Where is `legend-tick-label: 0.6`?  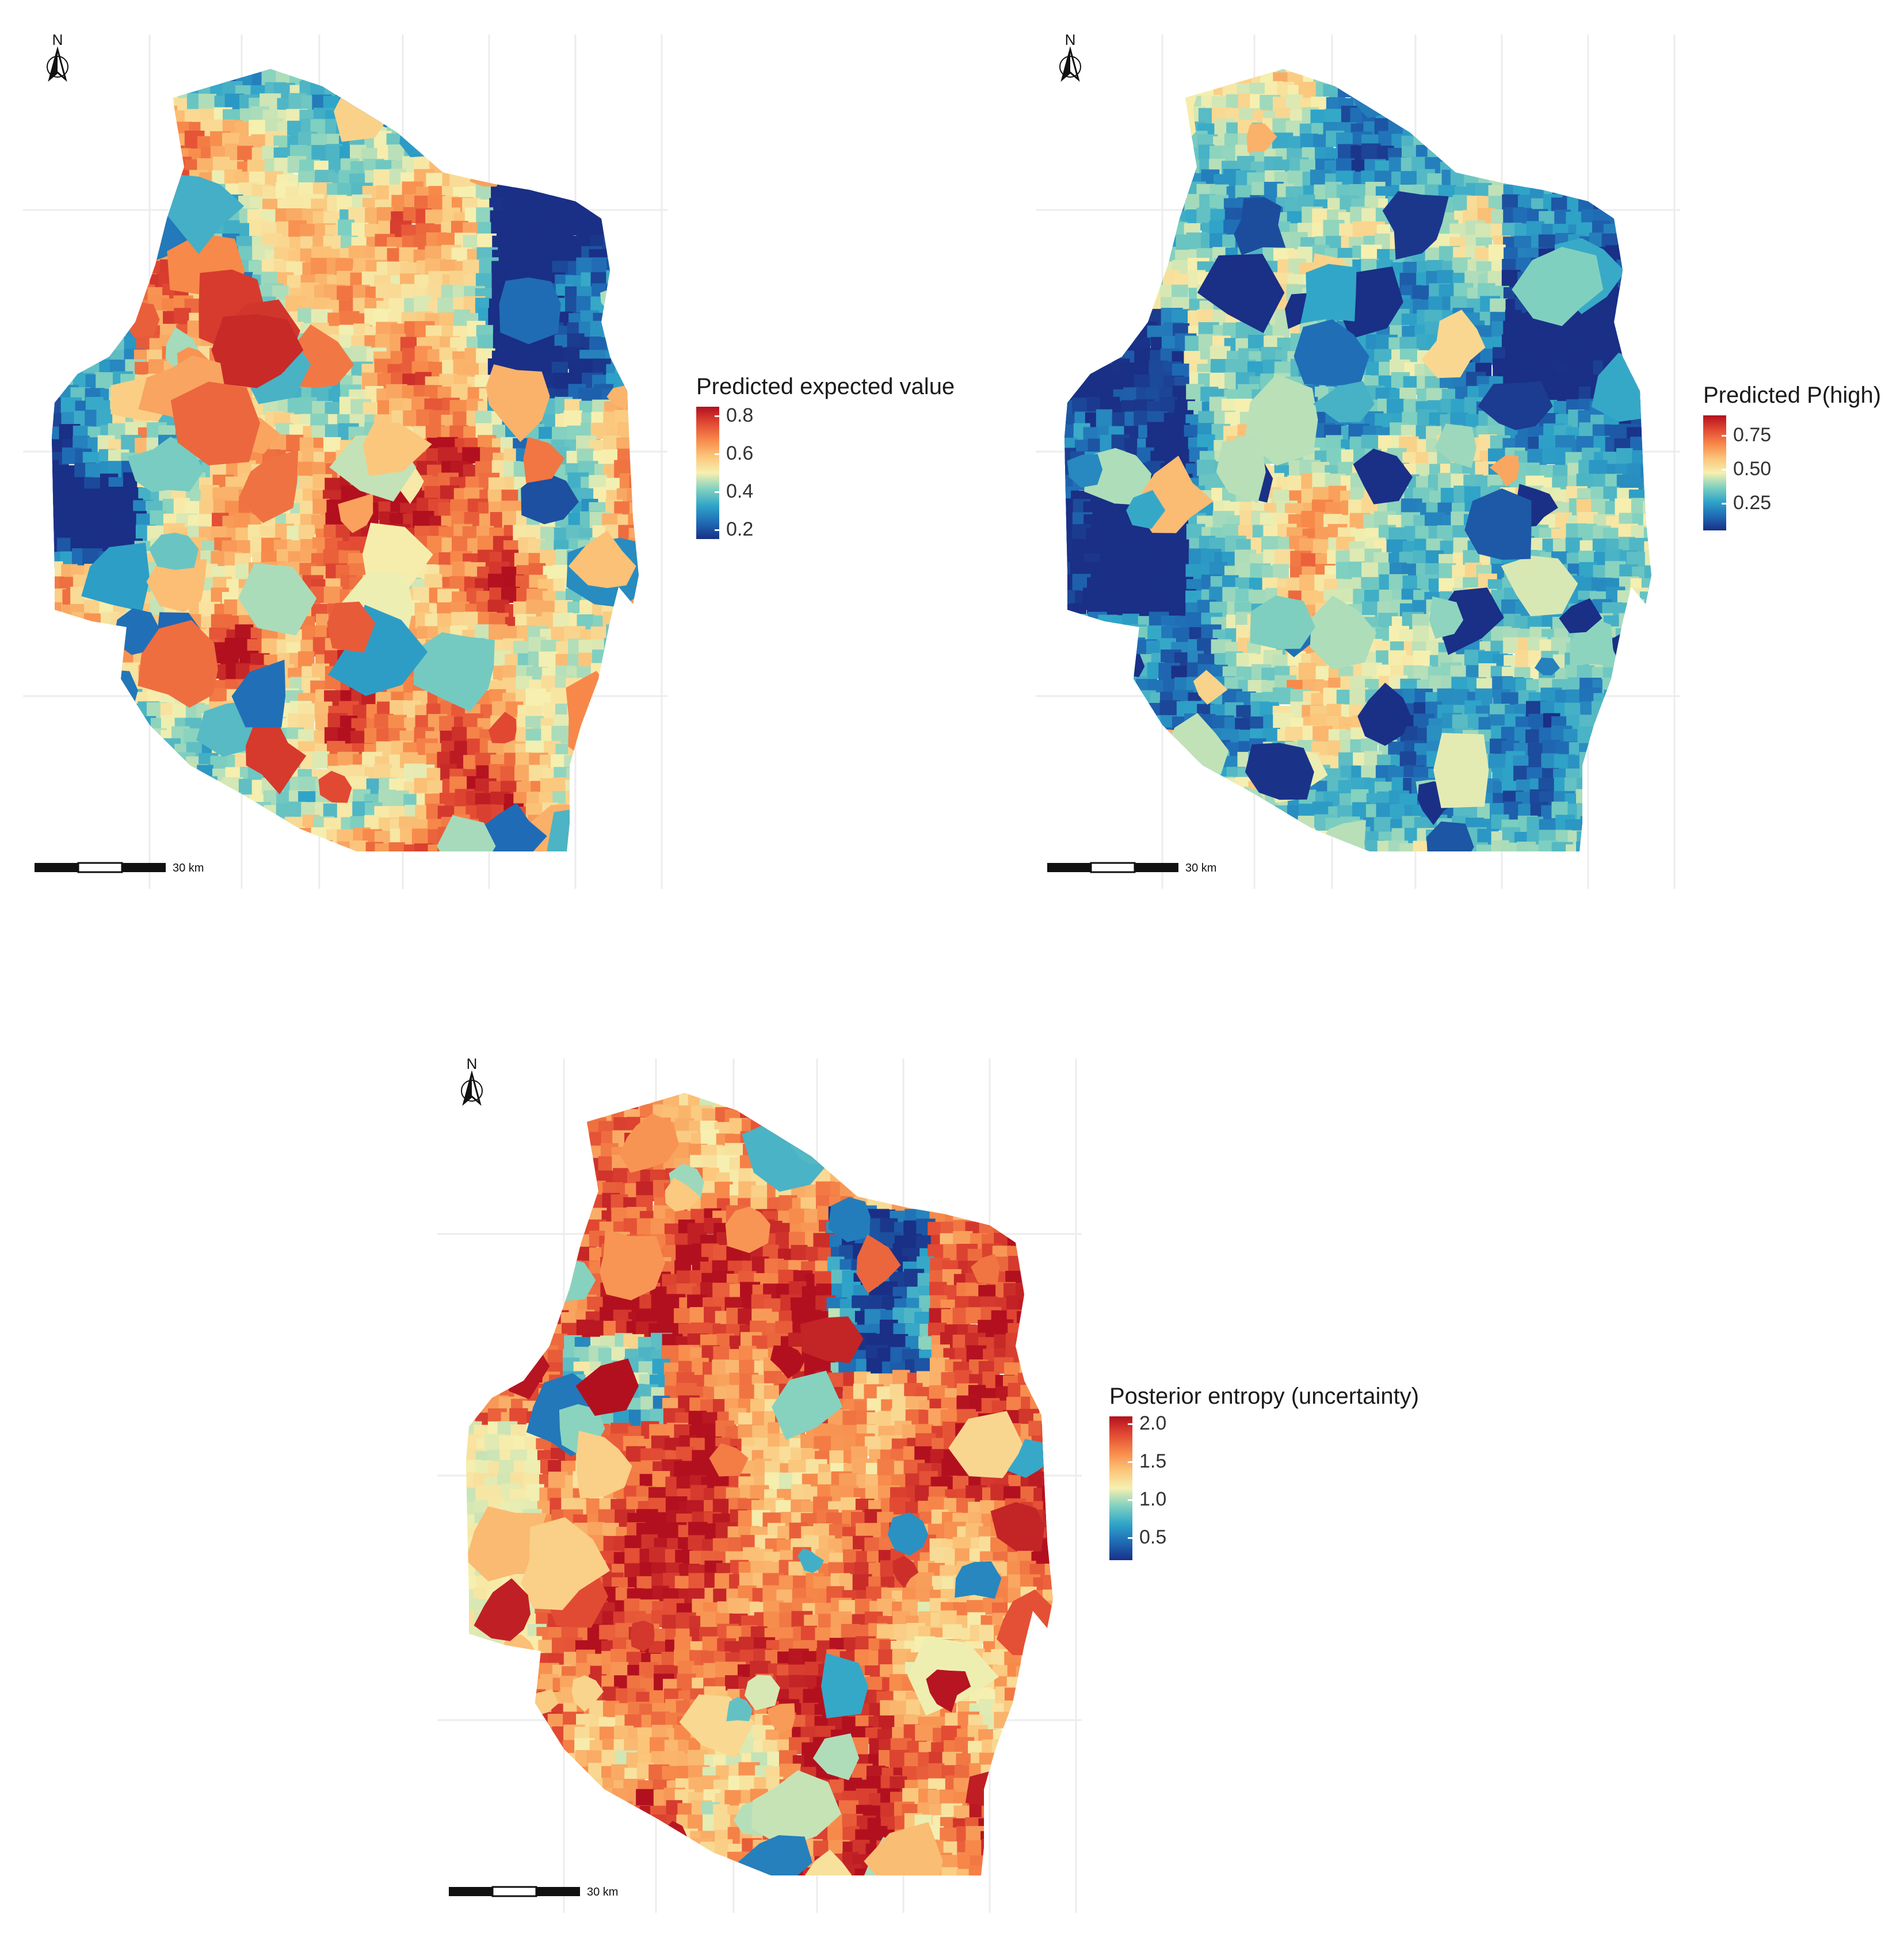
legend-tick-label: 0.6 is located at coordinates (740, 453).